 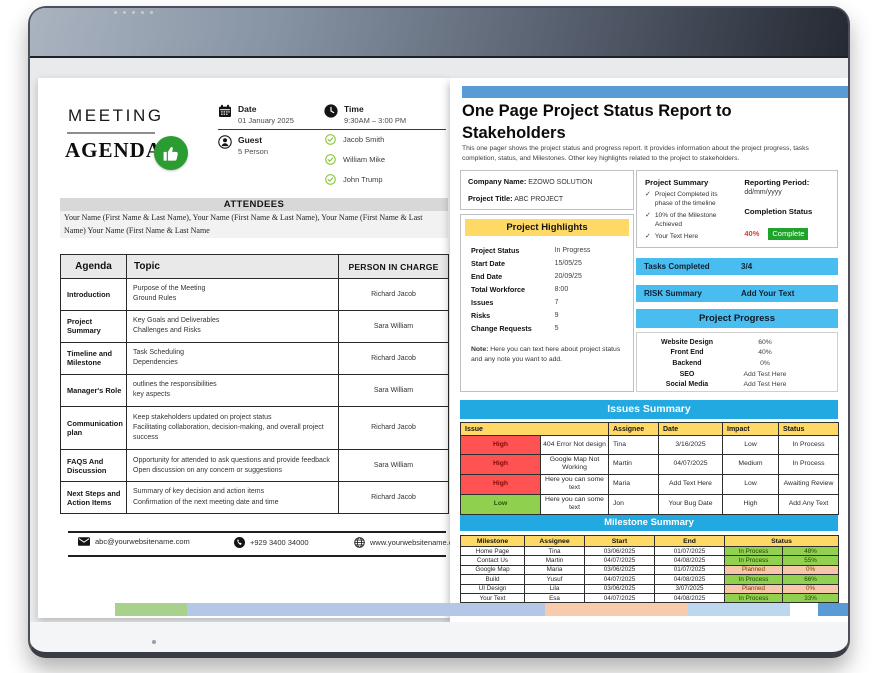 I want to click on date-label: Date, so click(x=247, y=109).